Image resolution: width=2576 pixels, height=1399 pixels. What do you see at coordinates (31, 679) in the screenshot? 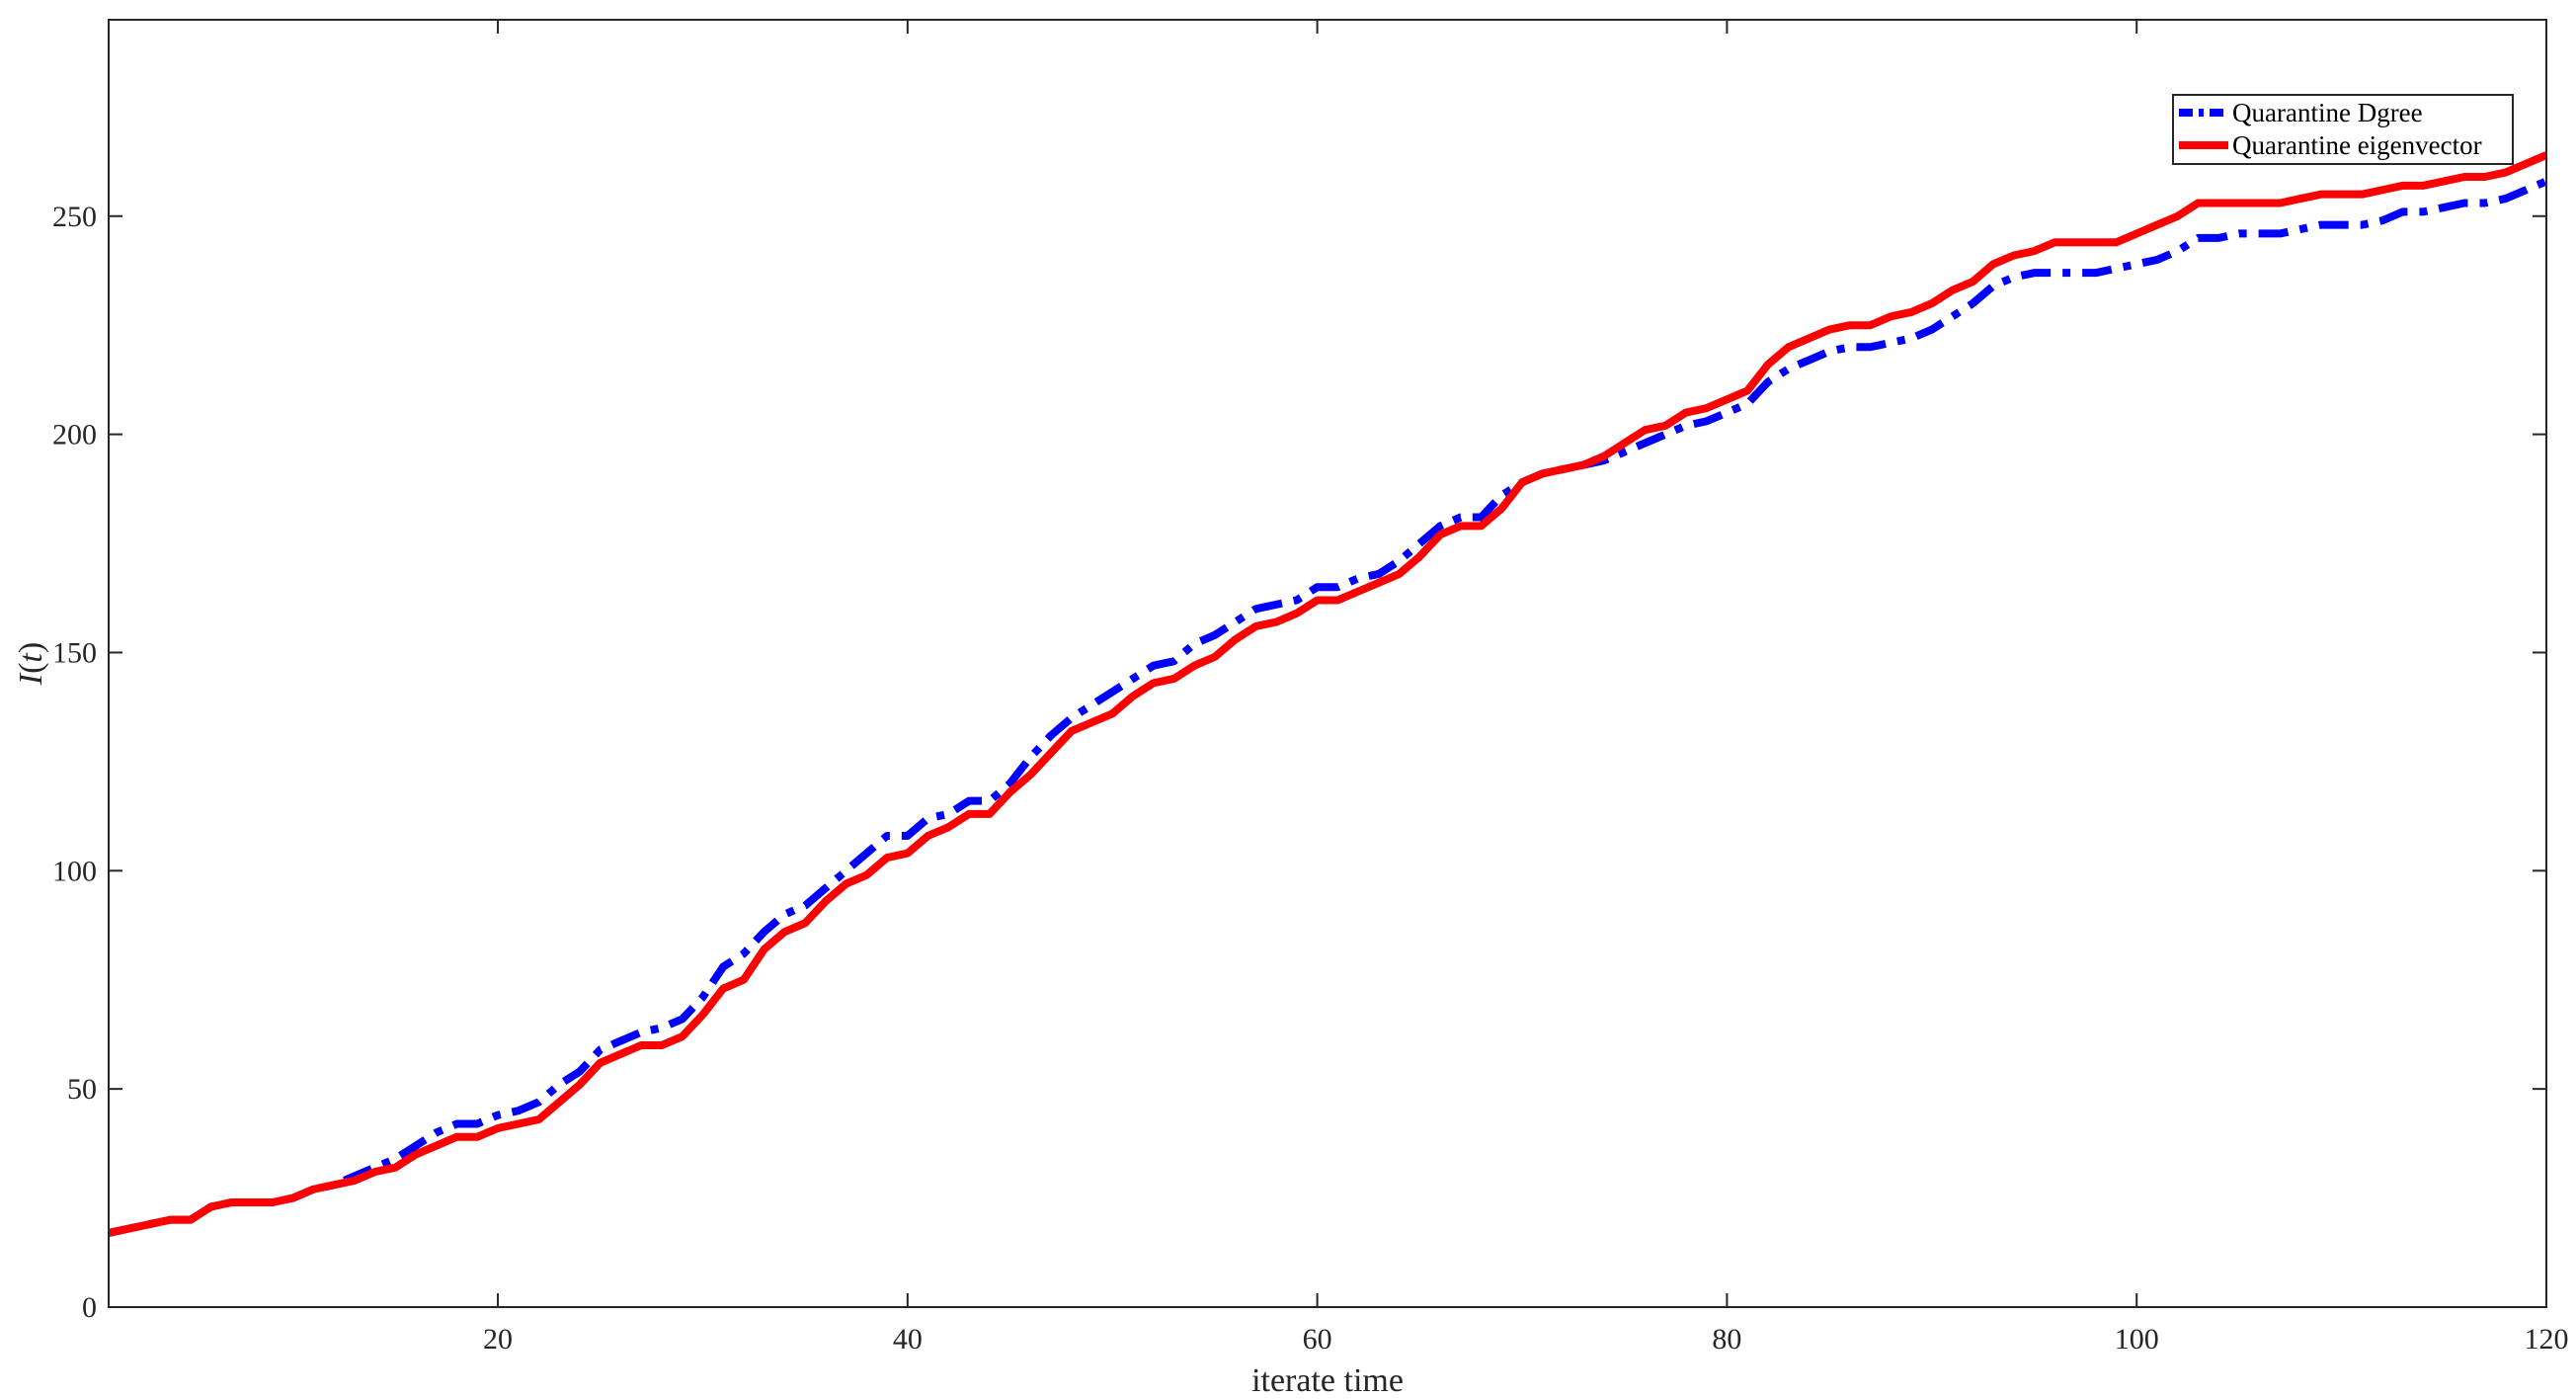
I see `y-axis-label-var: I` at bounding box center [31, 679].